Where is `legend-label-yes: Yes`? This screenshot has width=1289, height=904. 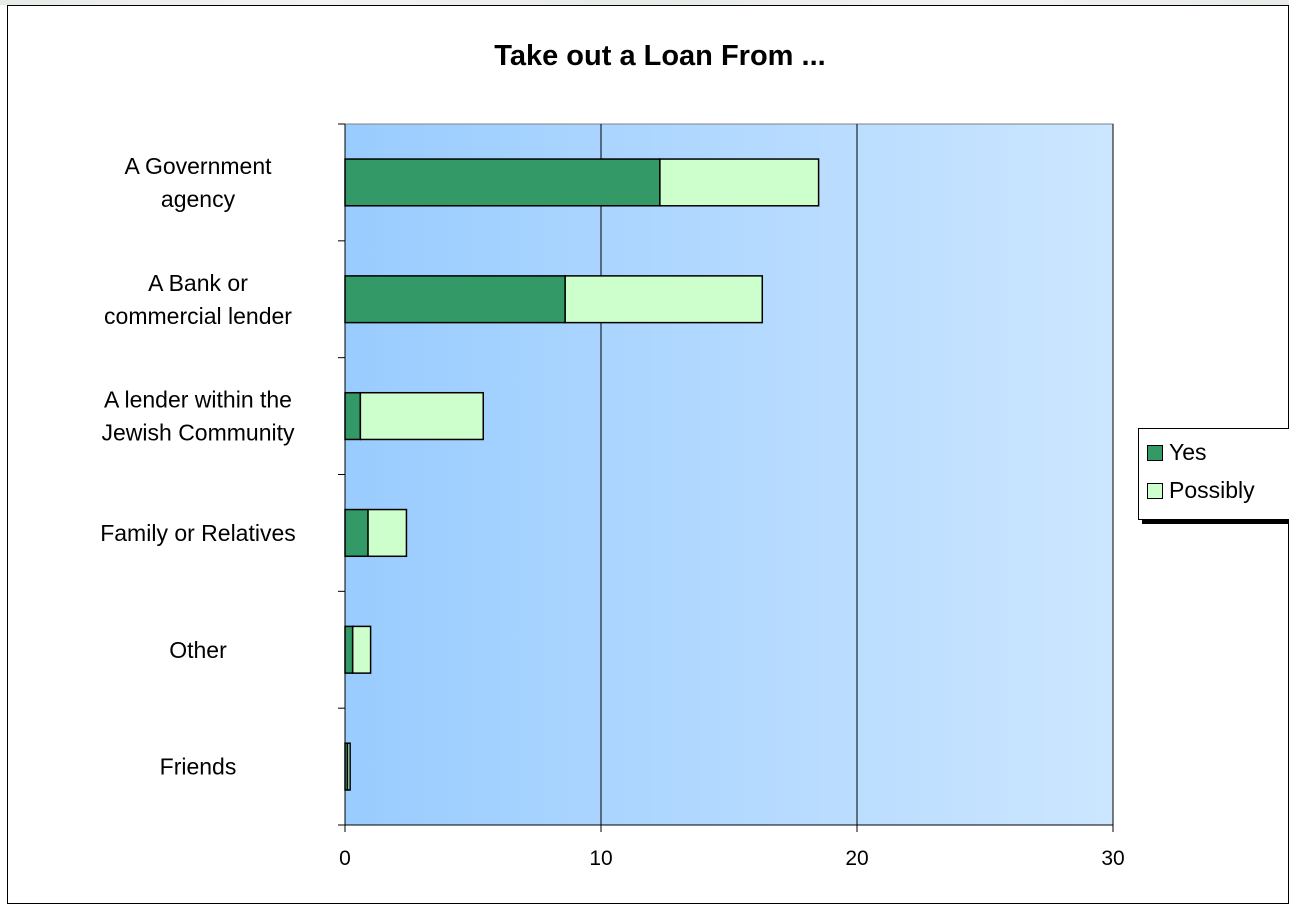 legend-label-yes: Yes is located at coordinates (1188, 452).